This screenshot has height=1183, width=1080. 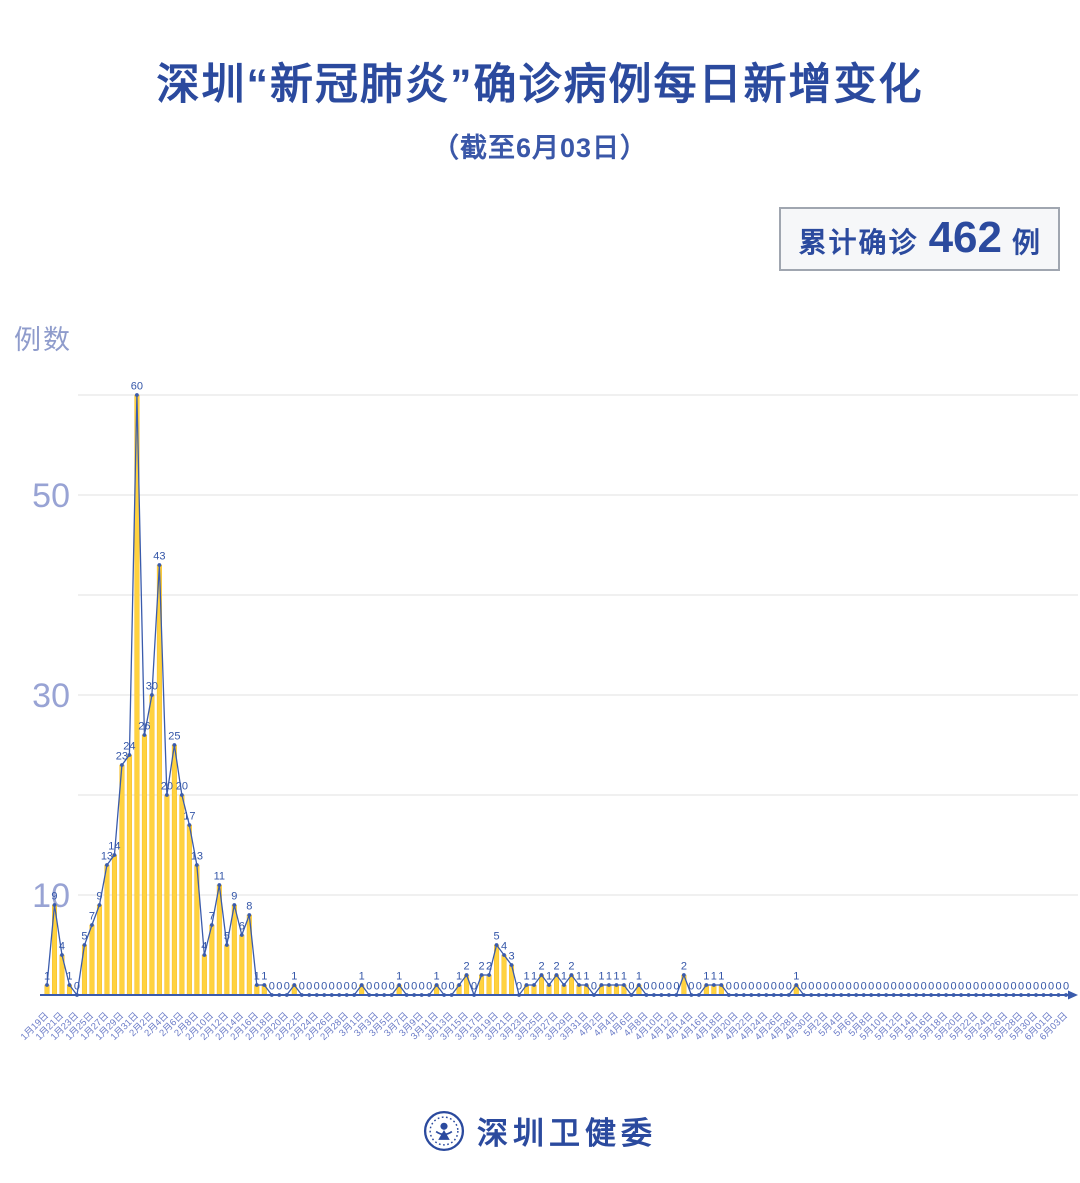 I want to click on data-point-label: 3, so click(x=511, y=957).